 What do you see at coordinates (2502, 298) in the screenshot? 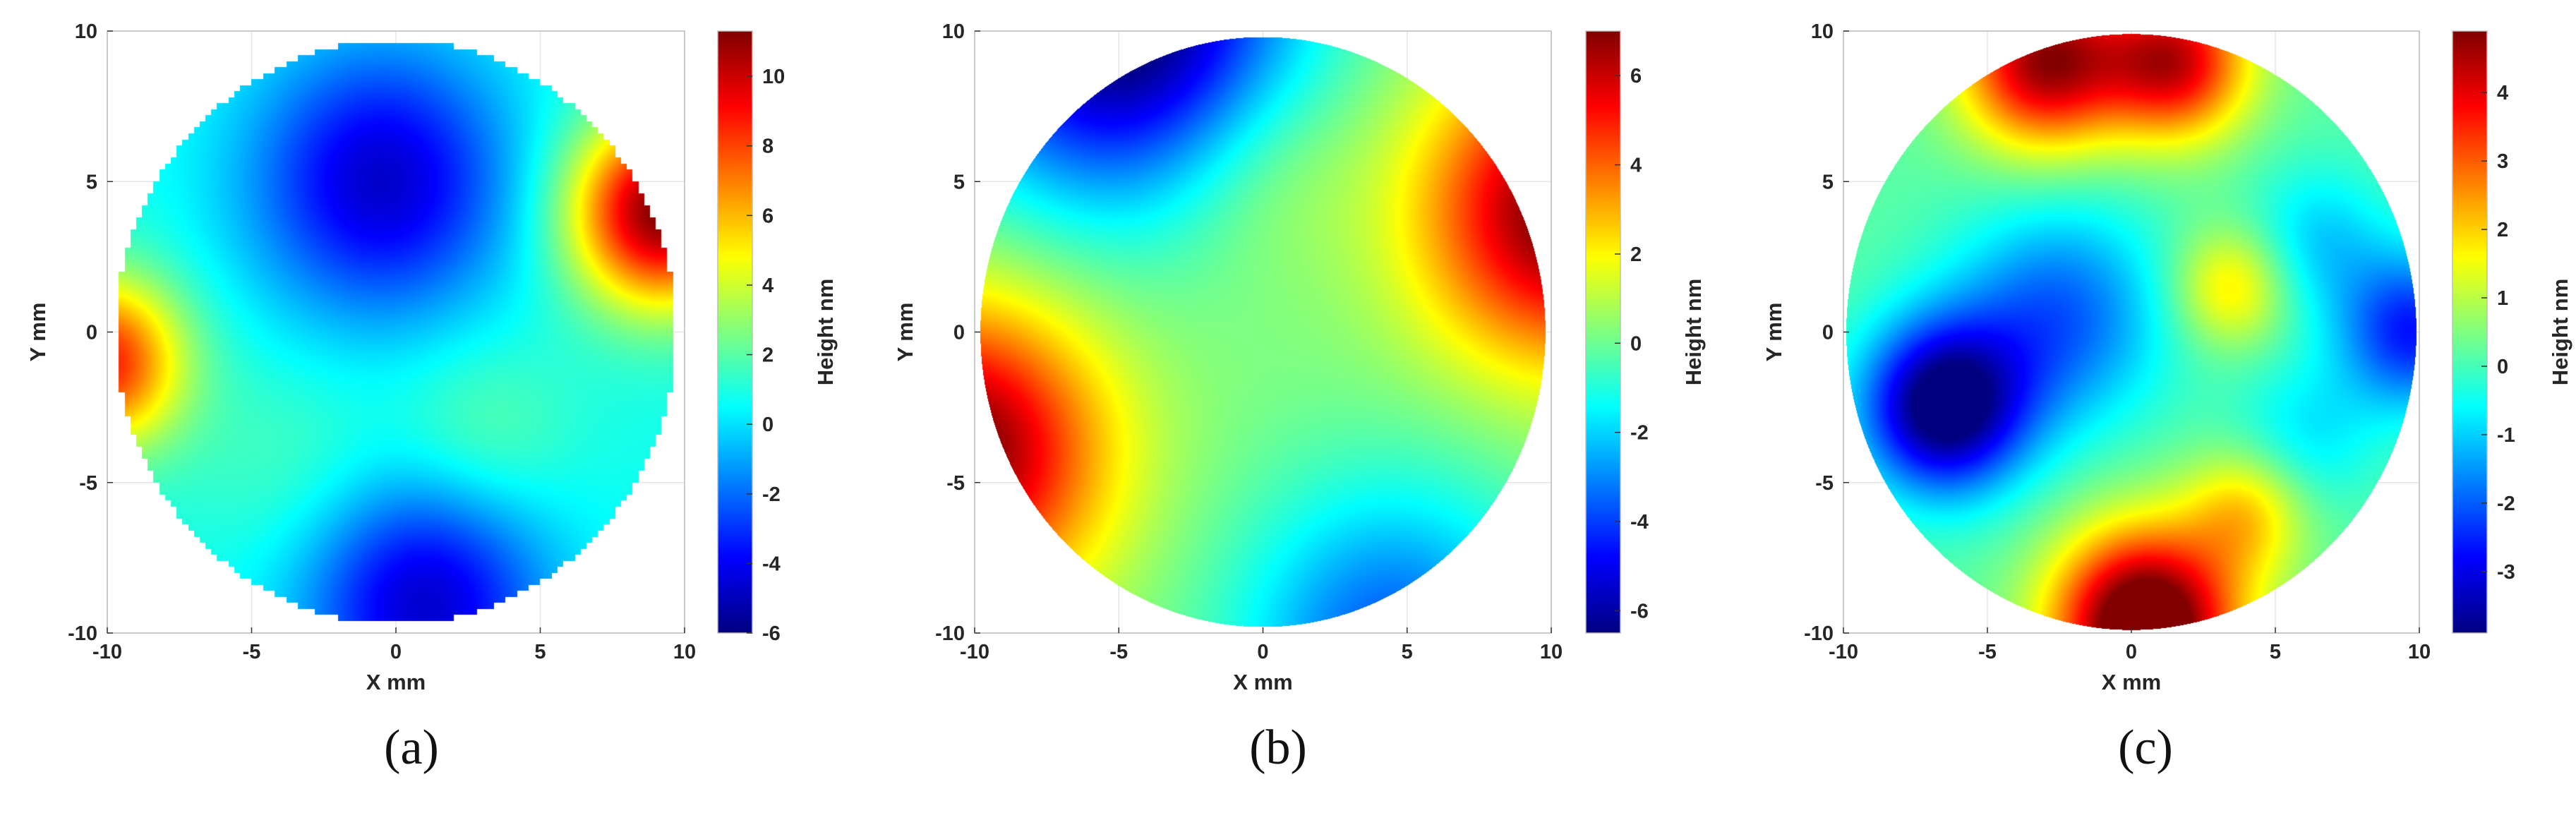
I see `colorbar-tick-label: 1` at bounding box center [2502, 298].